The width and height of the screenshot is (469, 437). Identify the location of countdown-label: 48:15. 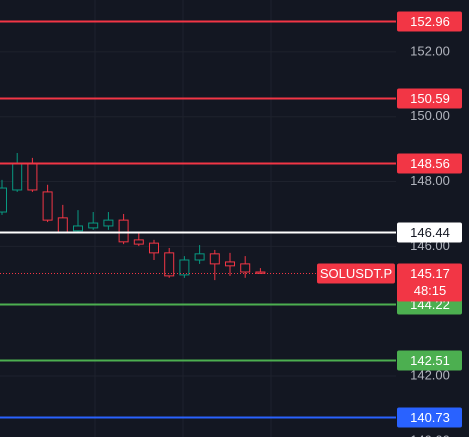
(430, 290).